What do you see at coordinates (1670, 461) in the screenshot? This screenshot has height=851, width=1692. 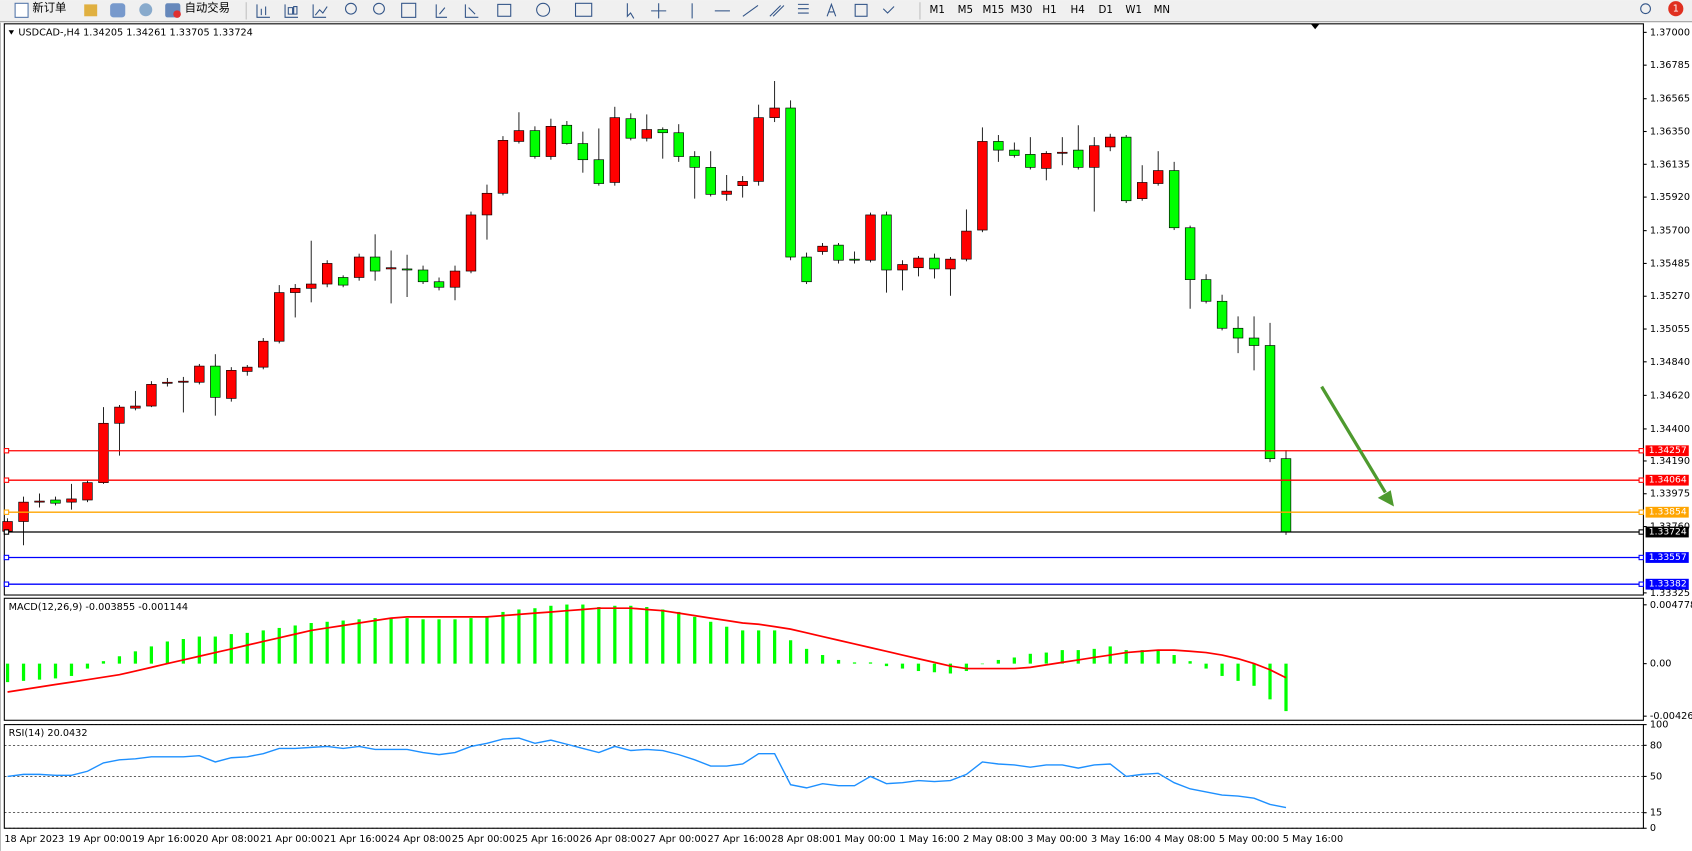 I see `y-tick-label: 1.34190` at bounding box center [1670, 461].